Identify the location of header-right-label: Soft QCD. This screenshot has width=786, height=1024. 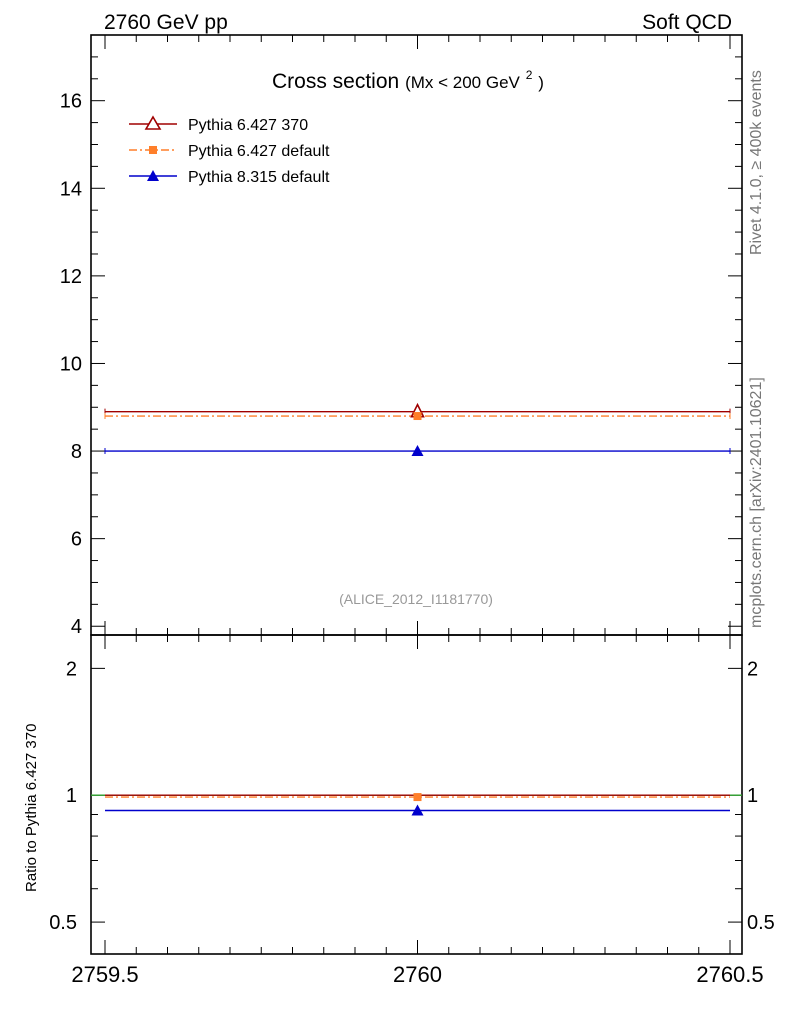
(687, 22).